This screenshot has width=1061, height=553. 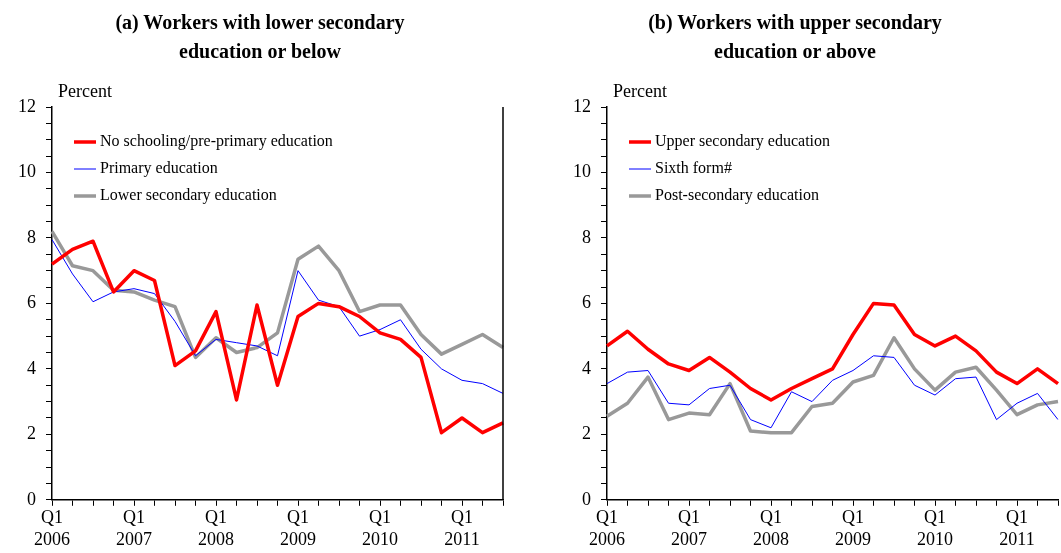 What do you see at coordinates (795, 37) in the screenshot?
I see `chart-title: (b) Workers with upper secondary education or above` at bounding box center [795, 37].